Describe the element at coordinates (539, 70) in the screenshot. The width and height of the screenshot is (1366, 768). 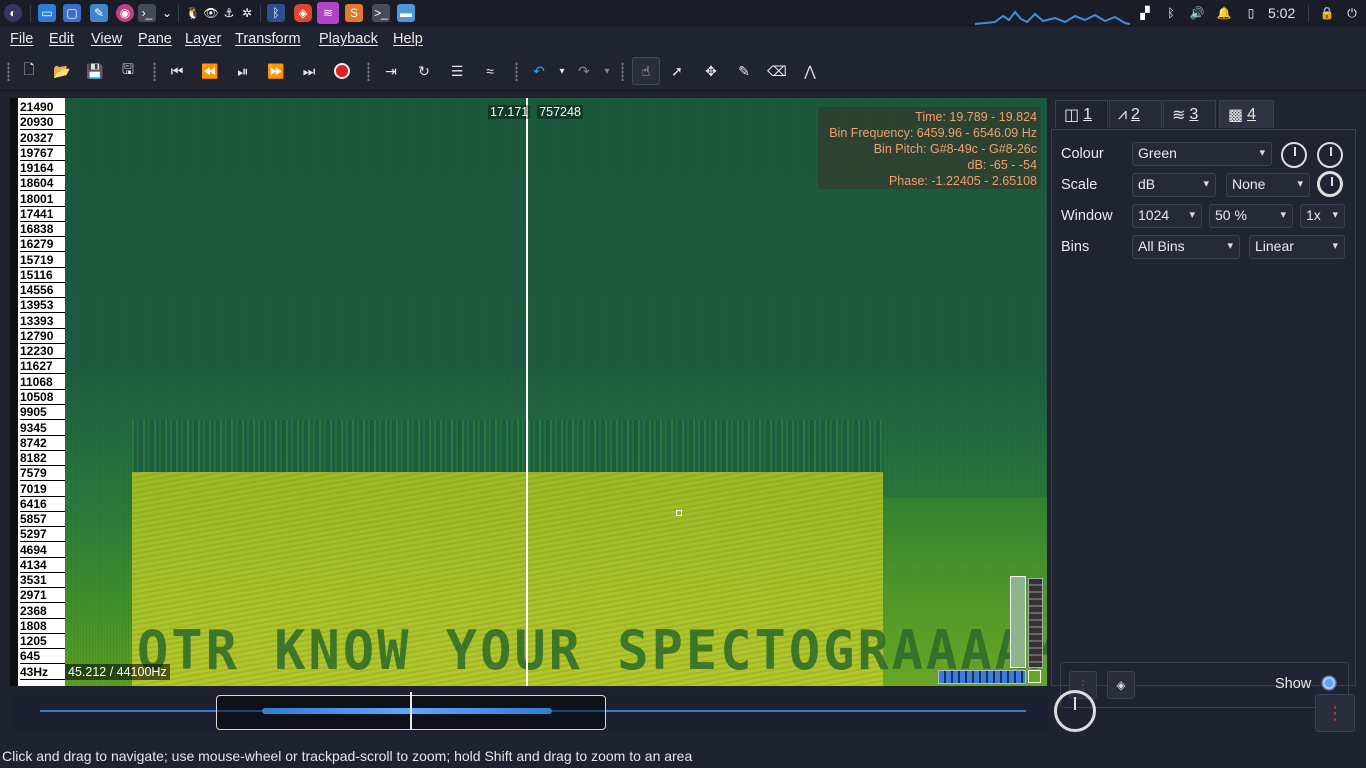
I see `undo-icon: ↶` at that location.